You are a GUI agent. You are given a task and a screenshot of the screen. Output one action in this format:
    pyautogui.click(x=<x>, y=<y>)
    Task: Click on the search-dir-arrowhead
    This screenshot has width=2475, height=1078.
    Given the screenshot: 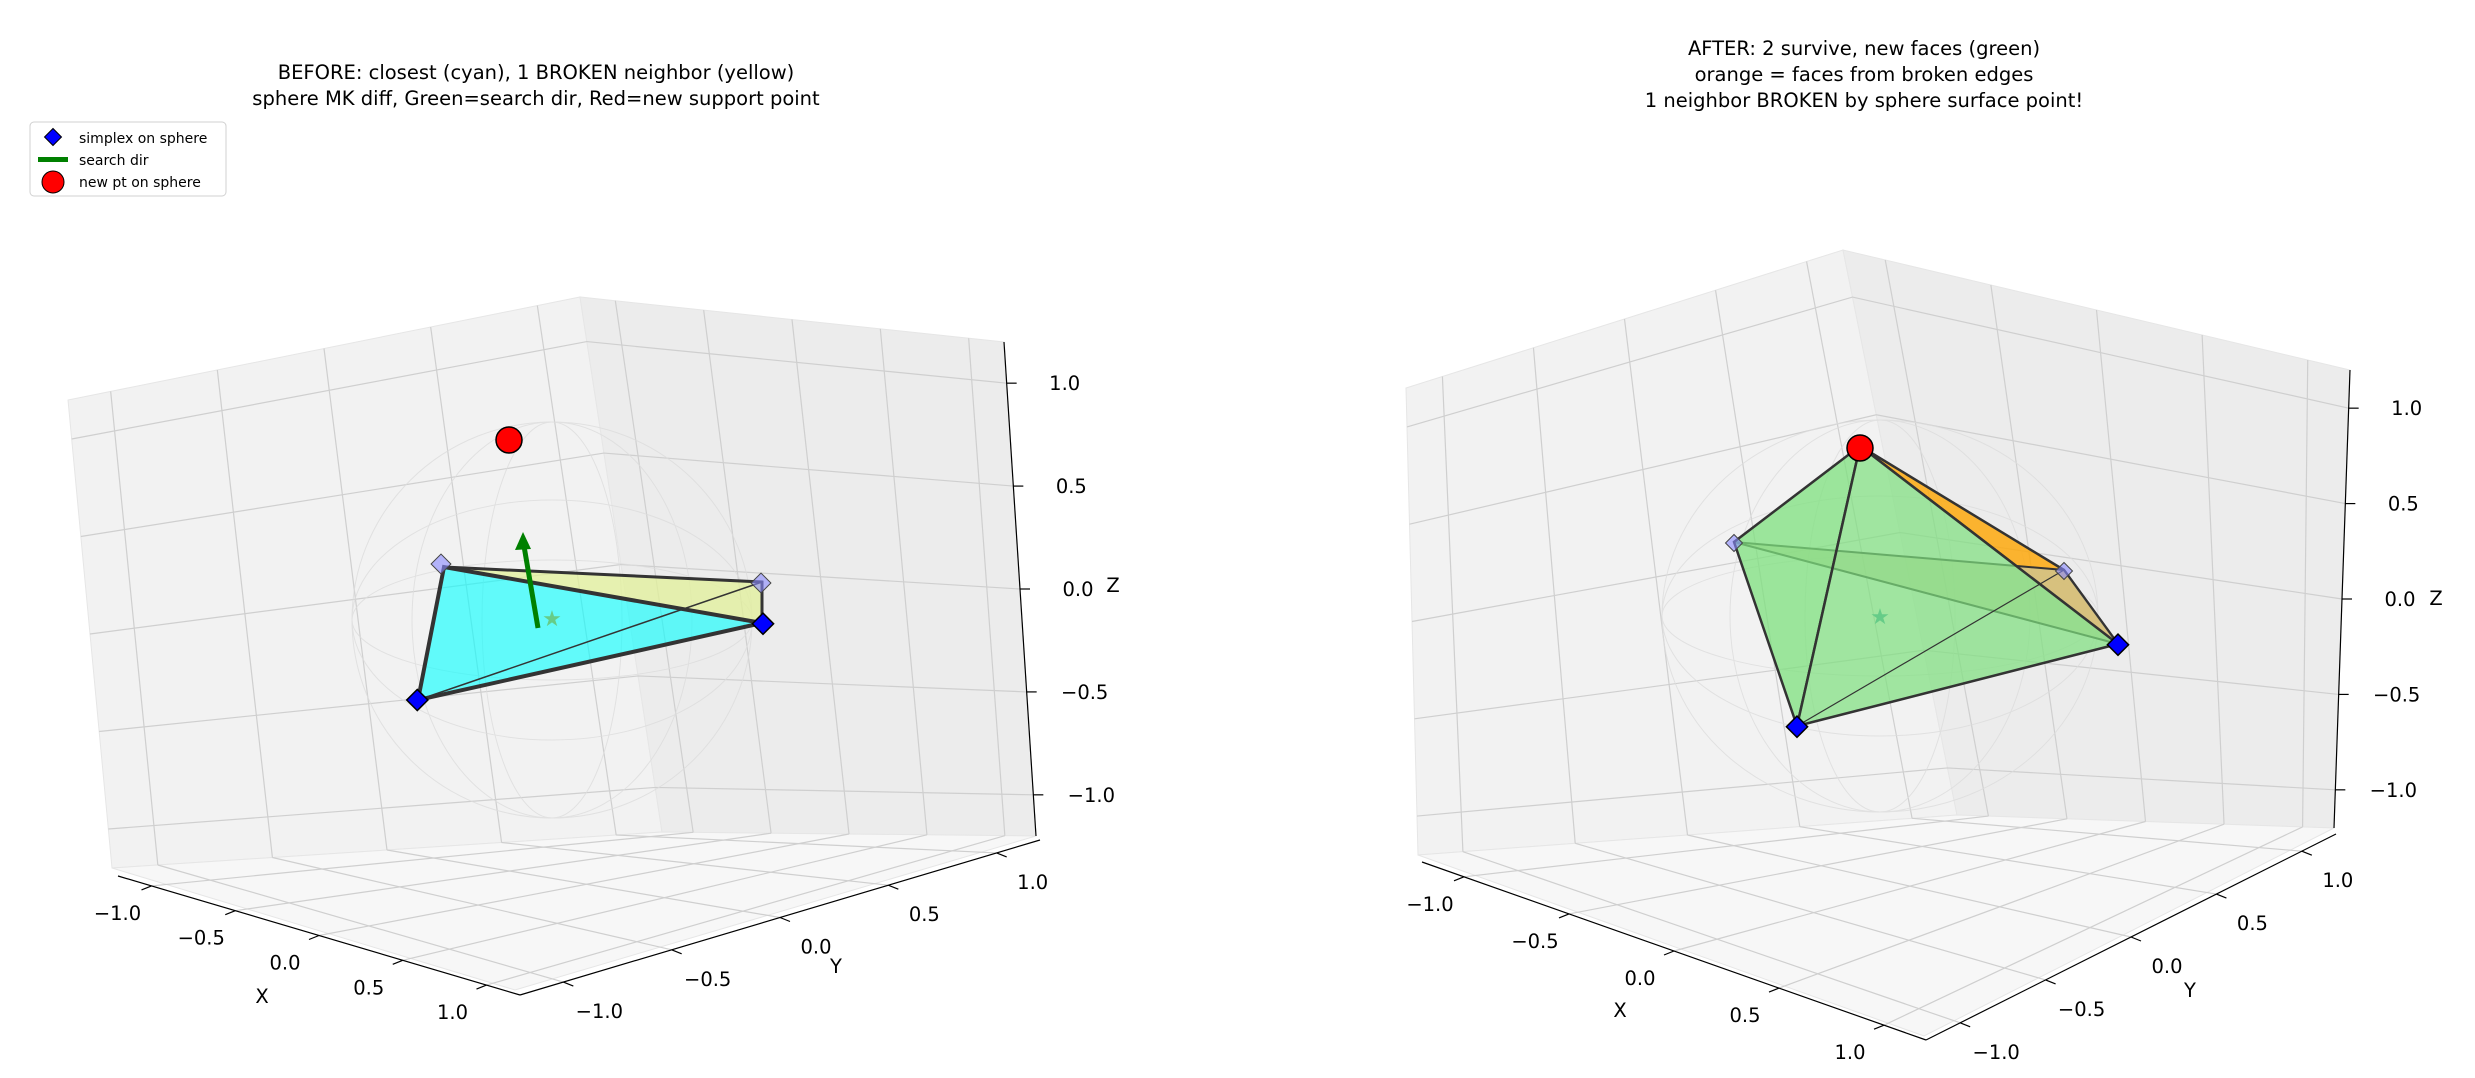 What is the action you would take?
    pyautogui.click(x=523, y=541)
    